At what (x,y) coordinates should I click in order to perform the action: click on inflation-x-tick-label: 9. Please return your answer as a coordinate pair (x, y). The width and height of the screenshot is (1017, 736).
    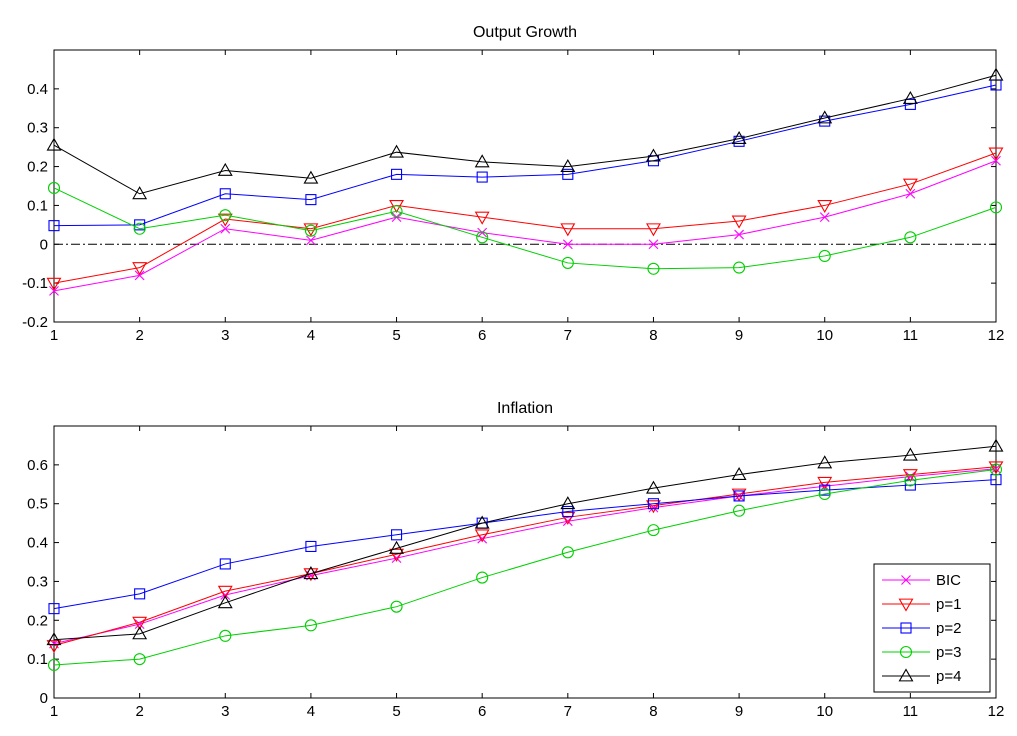
    Looking at the image, I should click on (739, 711).